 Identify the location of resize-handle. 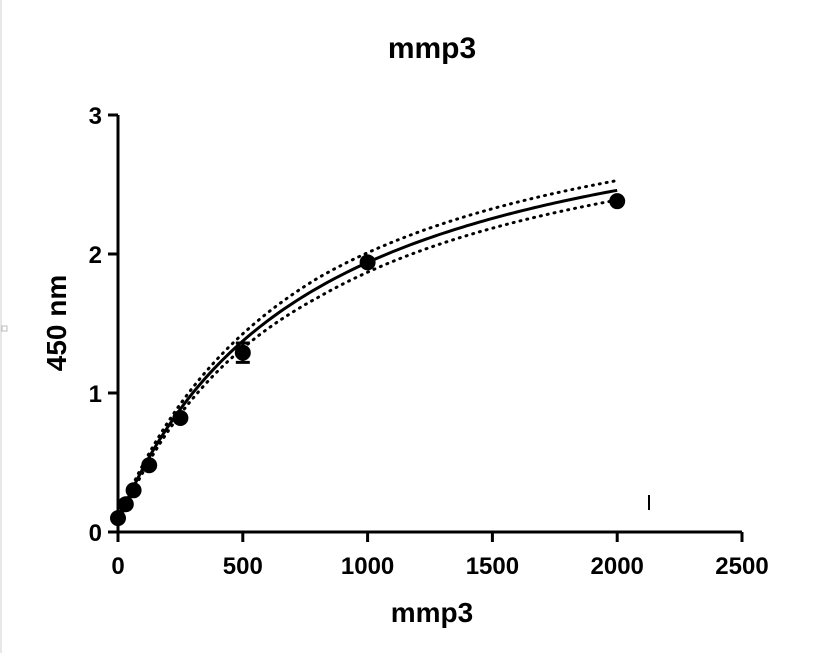
(4, 328).